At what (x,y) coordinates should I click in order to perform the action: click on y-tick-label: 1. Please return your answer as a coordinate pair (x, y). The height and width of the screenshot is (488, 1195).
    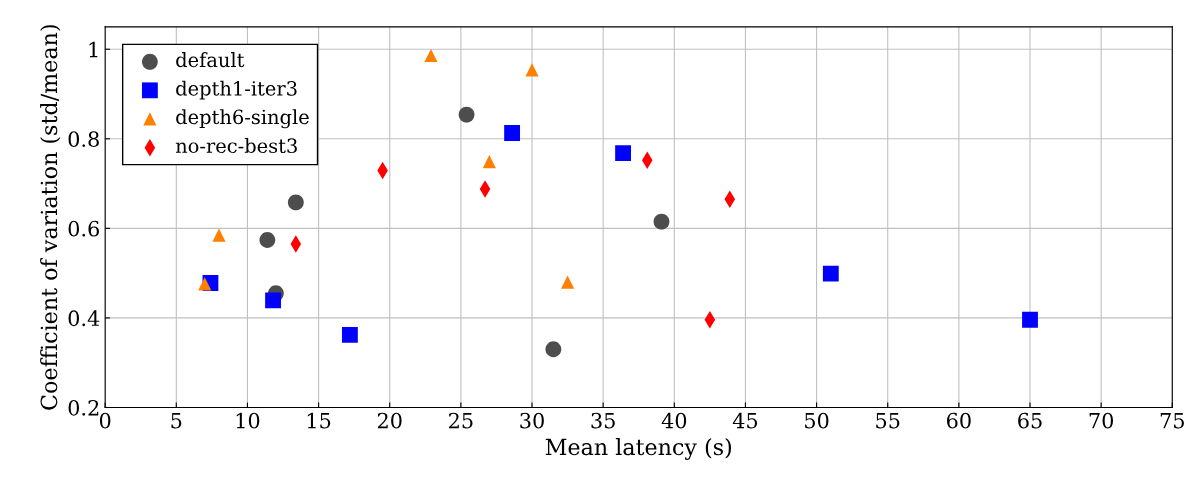
    Looking at the image, I should click on (93, 49).